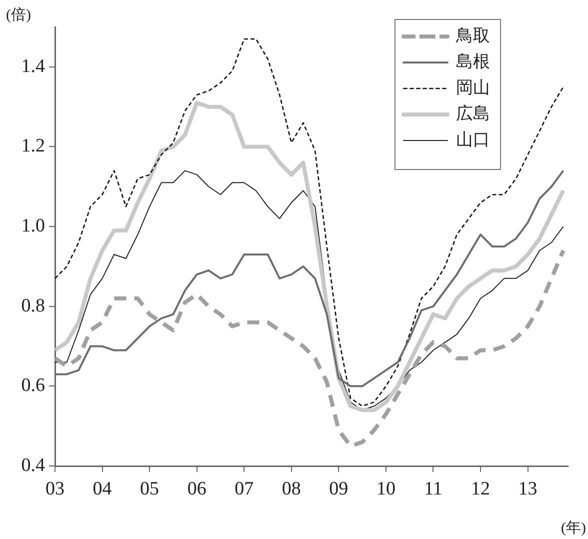 The image size is (588, 539). What do you see at coordinates (33, 385) in the screenshot?
I see `y-tick-label: 0.6` at bounding box center [33, 385].